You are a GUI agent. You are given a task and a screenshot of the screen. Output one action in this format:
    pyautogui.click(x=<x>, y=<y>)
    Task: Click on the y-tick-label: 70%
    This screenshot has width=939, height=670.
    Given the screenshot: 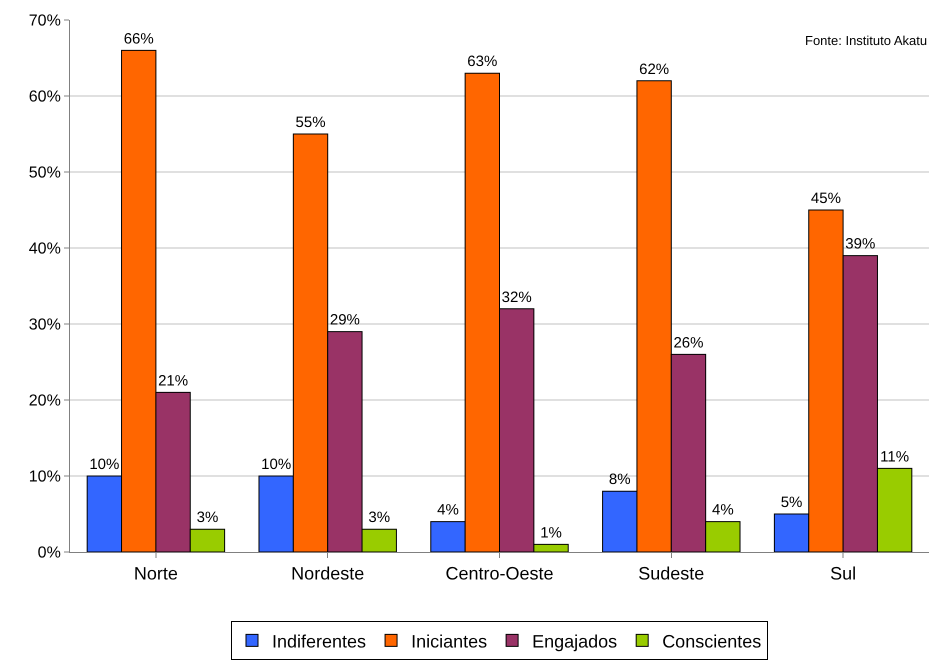 What is the action you would take?
    pyautogui.click(x=44, y=21)
    